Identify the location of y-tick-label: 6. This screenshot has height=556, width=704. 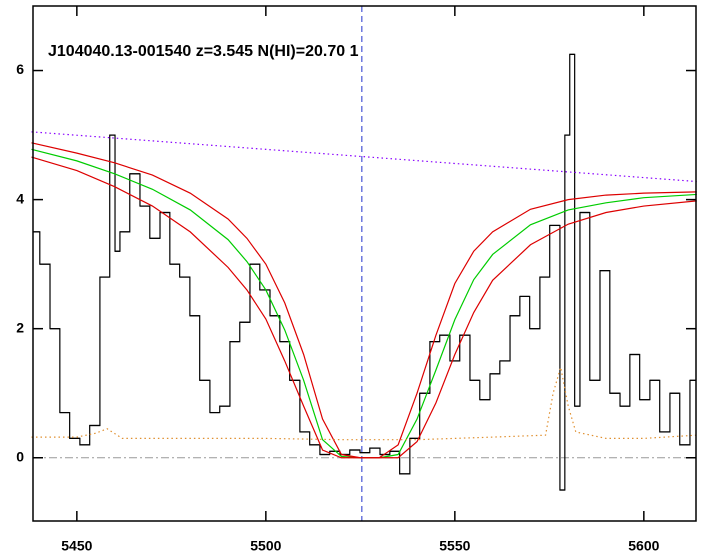
(20, 69).